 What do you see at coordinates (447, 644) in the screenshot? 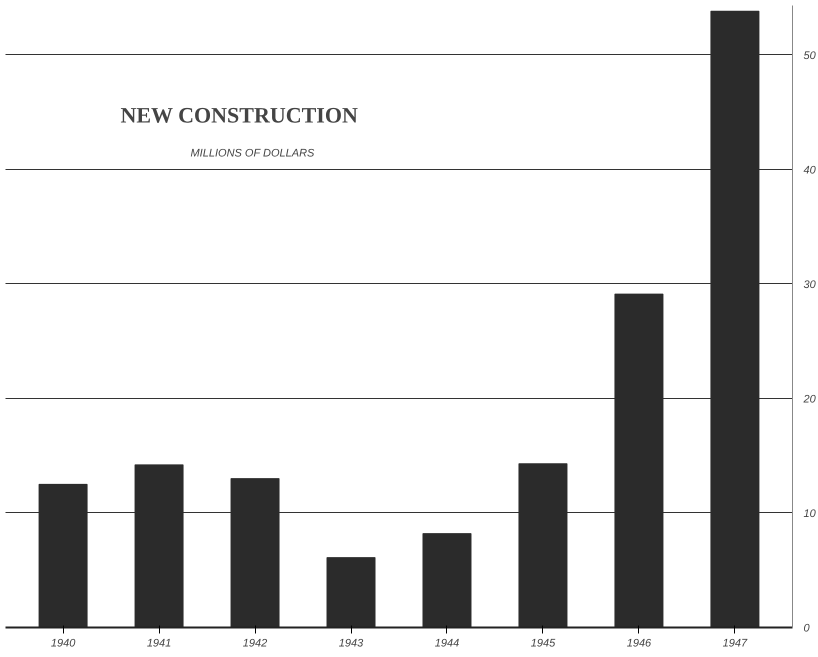
I see `x-tick-label: 1944` at bounding box center [447, 644].